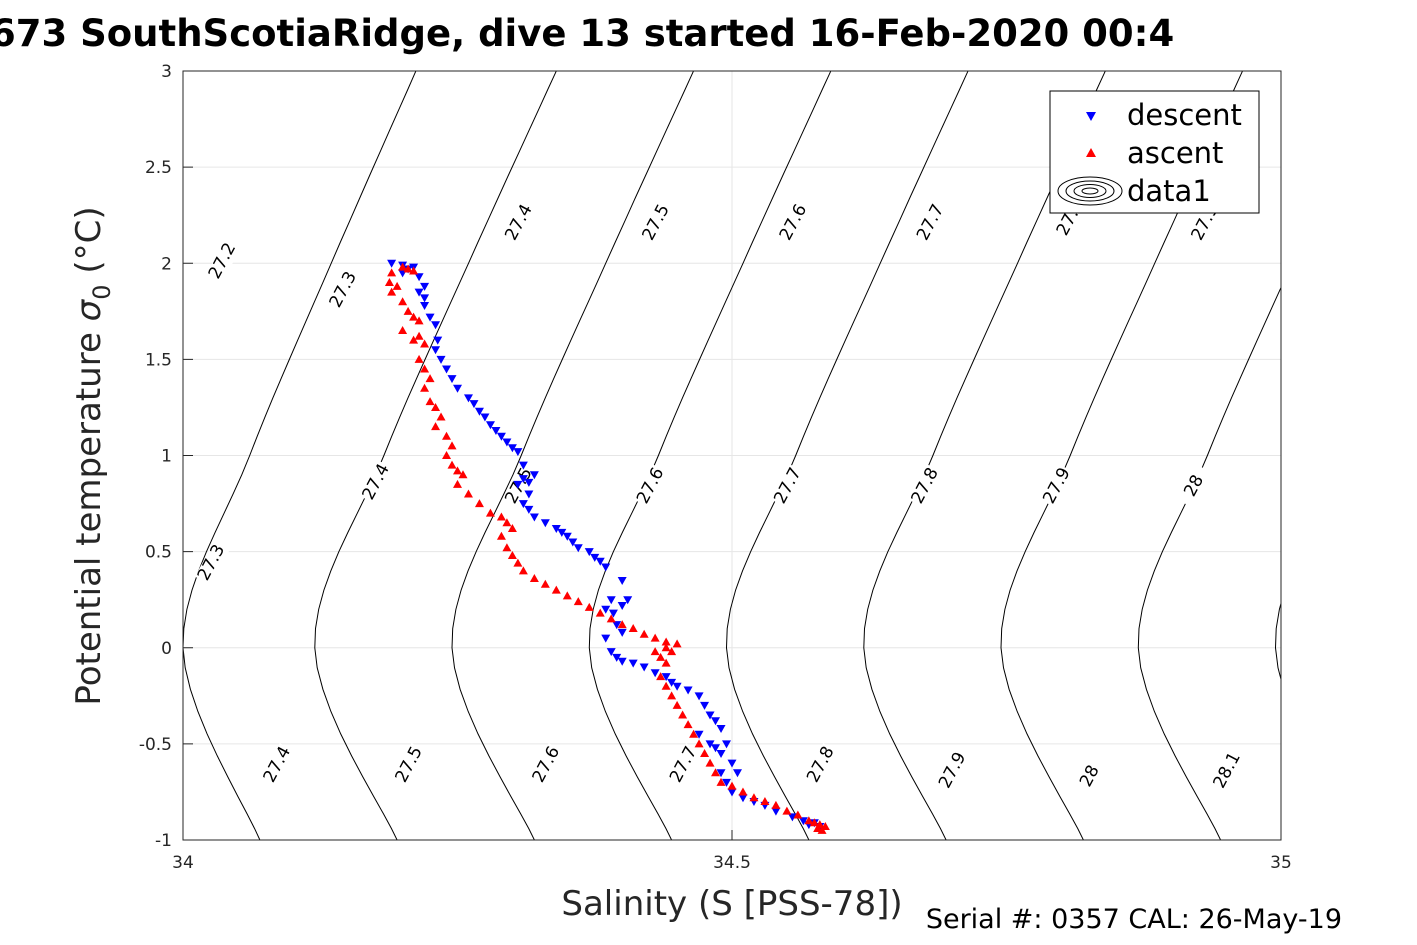  What do you see at coordinates (102, 291) in the screenshot?
I see `y-axis-label-subscript: 0` at bounding box center [102, 291].